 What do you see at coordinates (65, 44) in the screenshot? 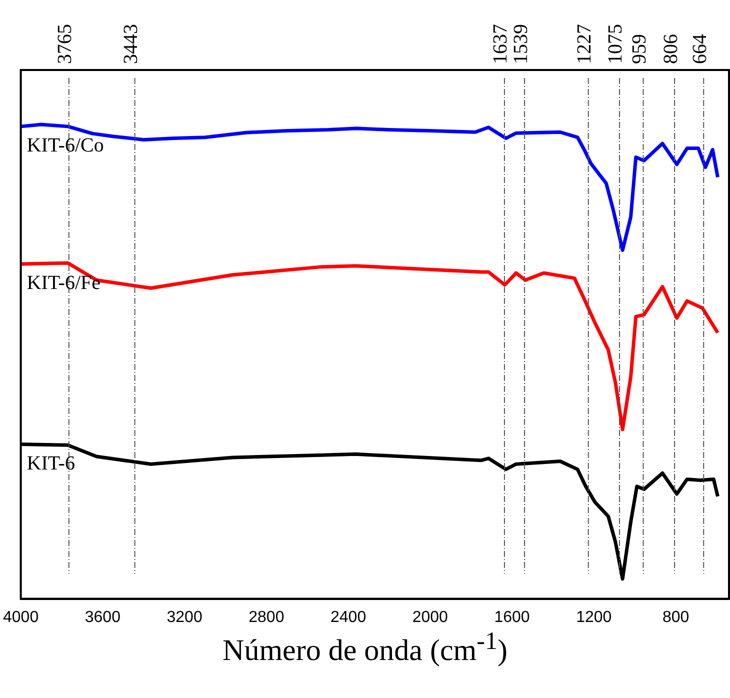
I see `ref-line-label: 3765` at bounding box center [65, 44].